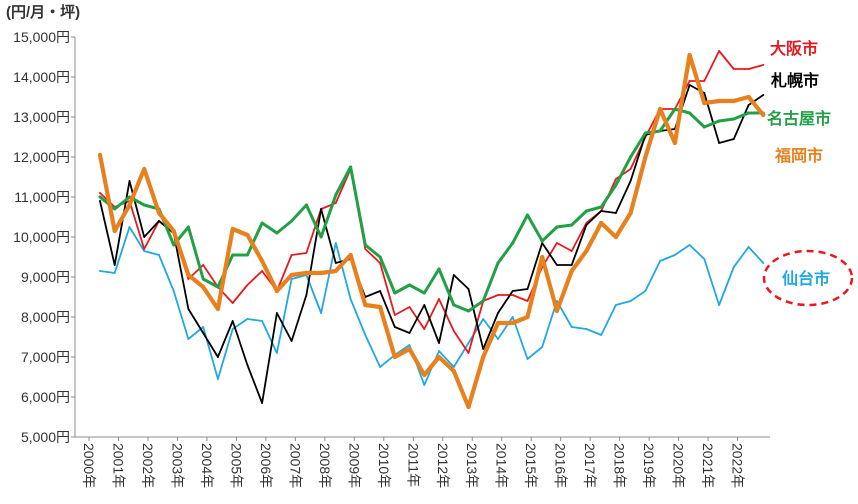 Image resolution: width=858 pixels, height=504 pixels. Describe the element at coordinates (794, 48) in the screenshot. I see `series-label-osaka: 大阪市` at that location.